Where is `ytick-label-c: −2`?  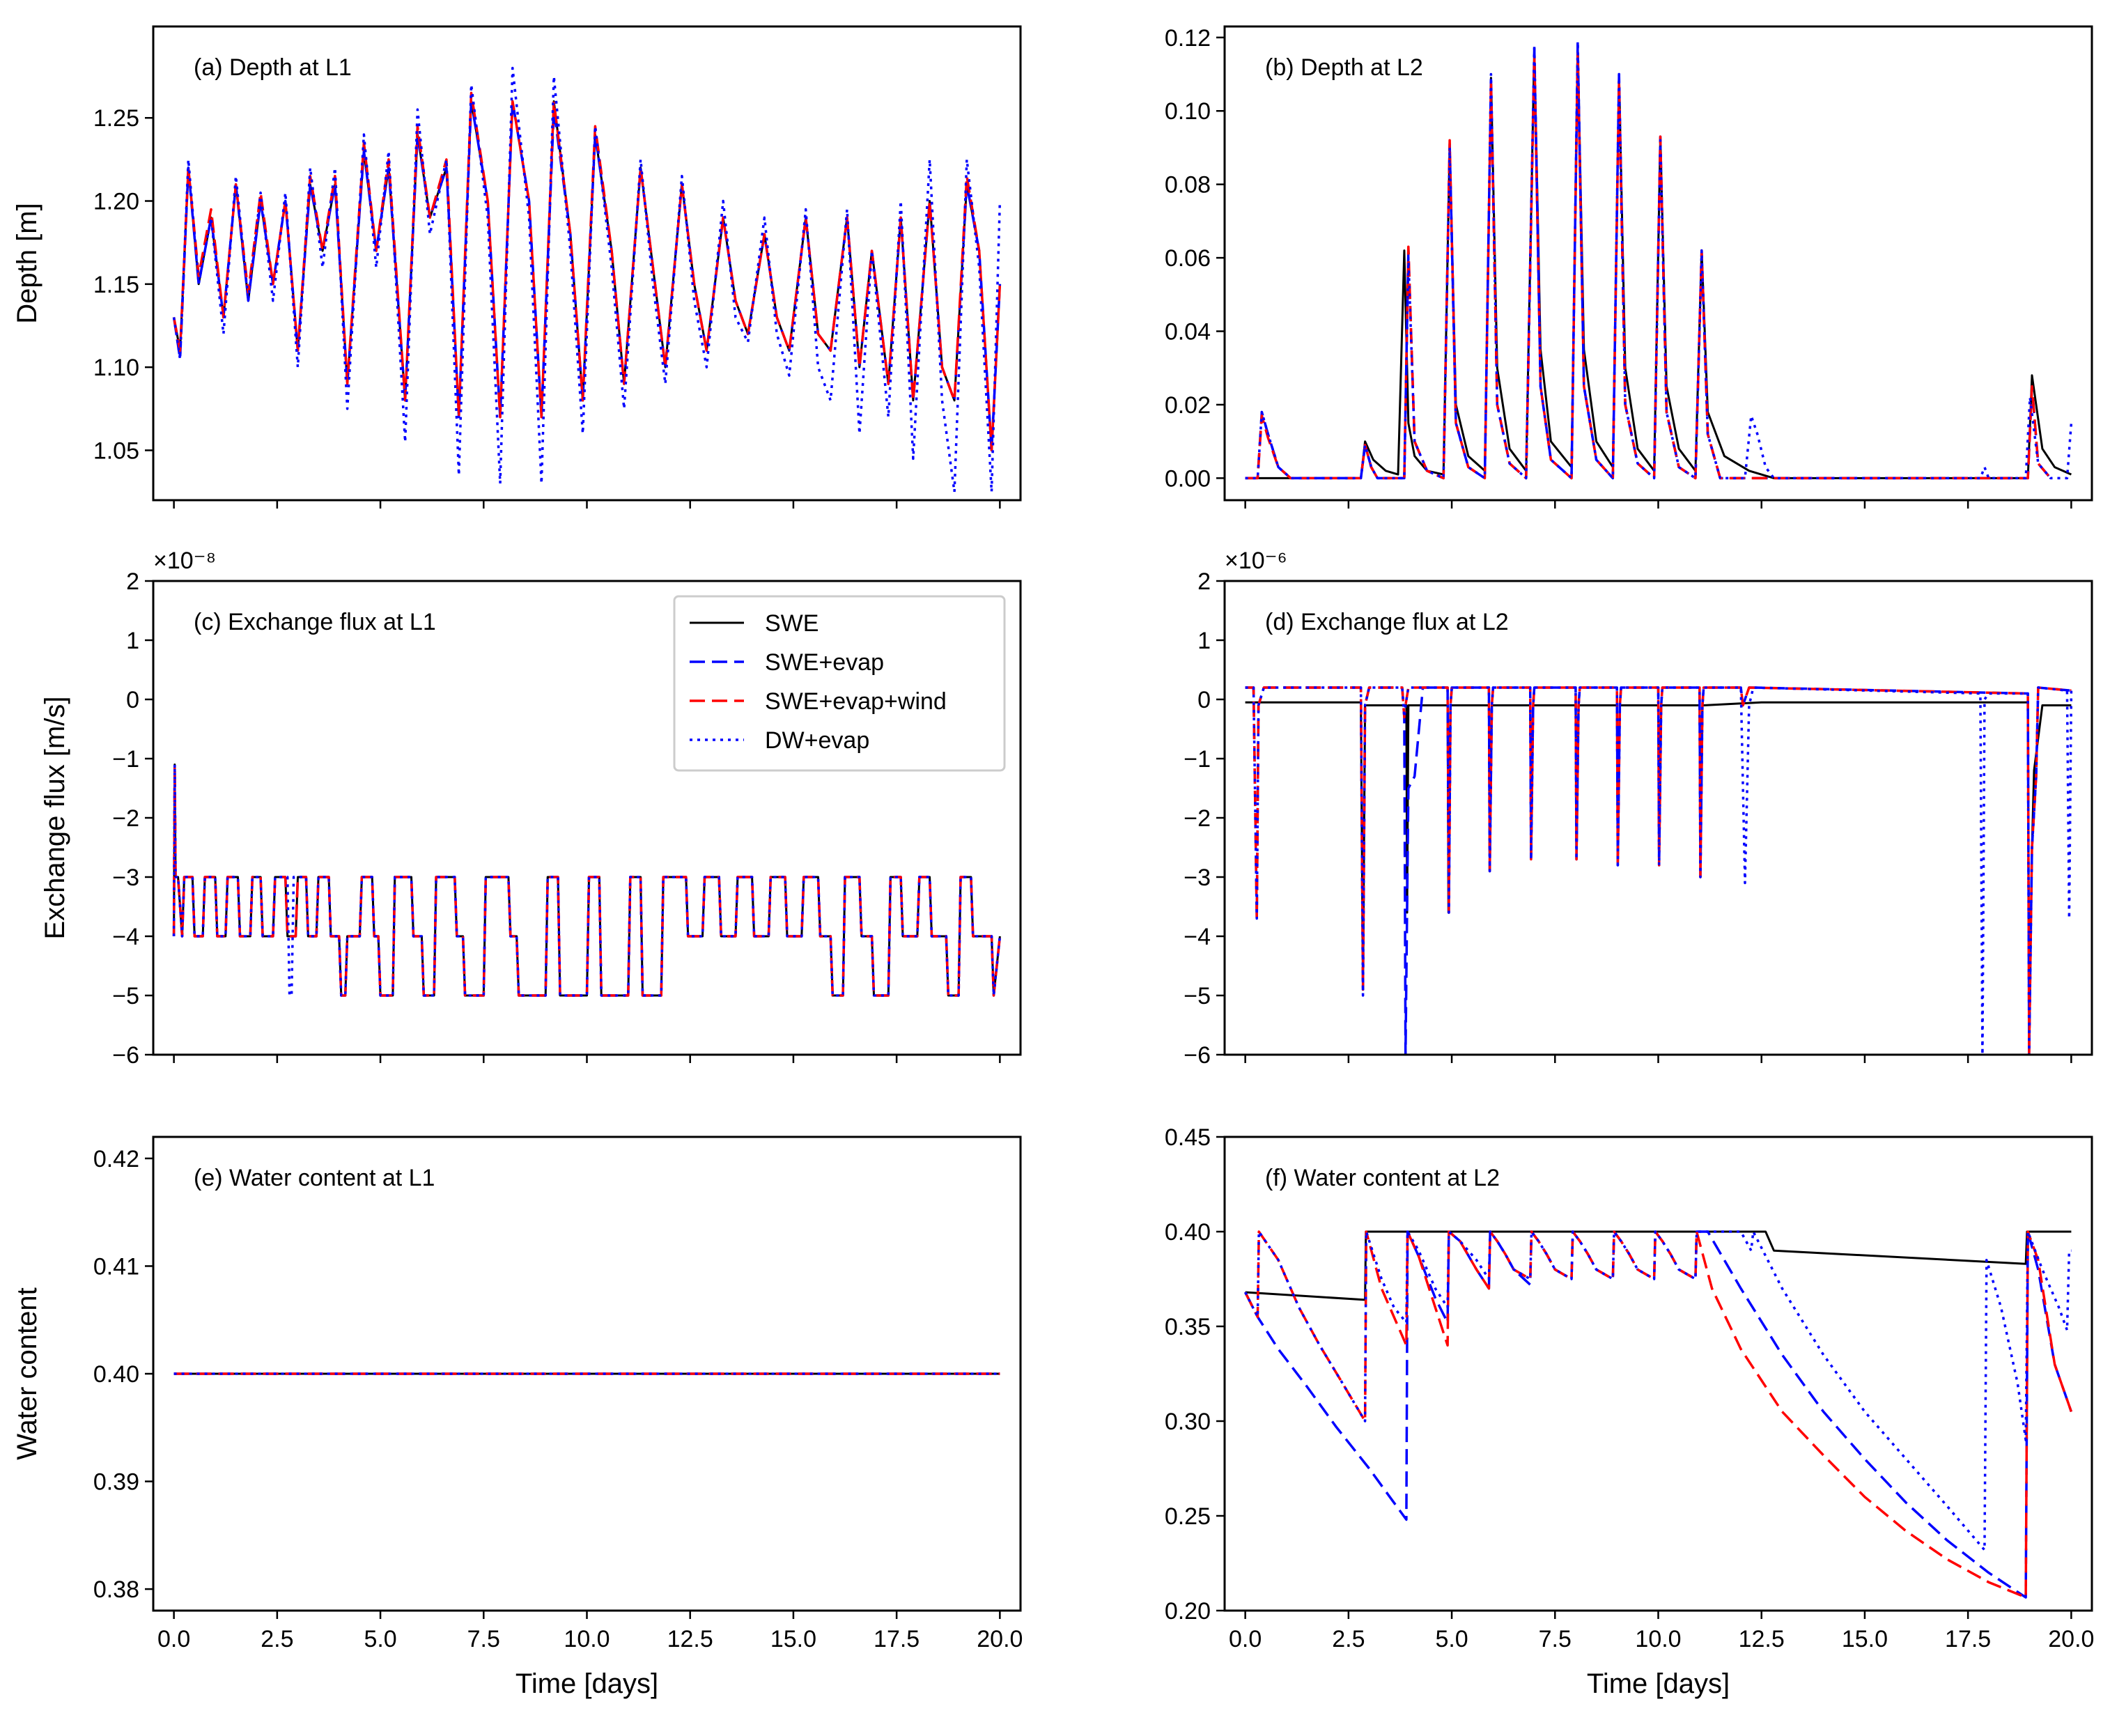 ytick-label-c: −2 is located at coordinates (125, 819).